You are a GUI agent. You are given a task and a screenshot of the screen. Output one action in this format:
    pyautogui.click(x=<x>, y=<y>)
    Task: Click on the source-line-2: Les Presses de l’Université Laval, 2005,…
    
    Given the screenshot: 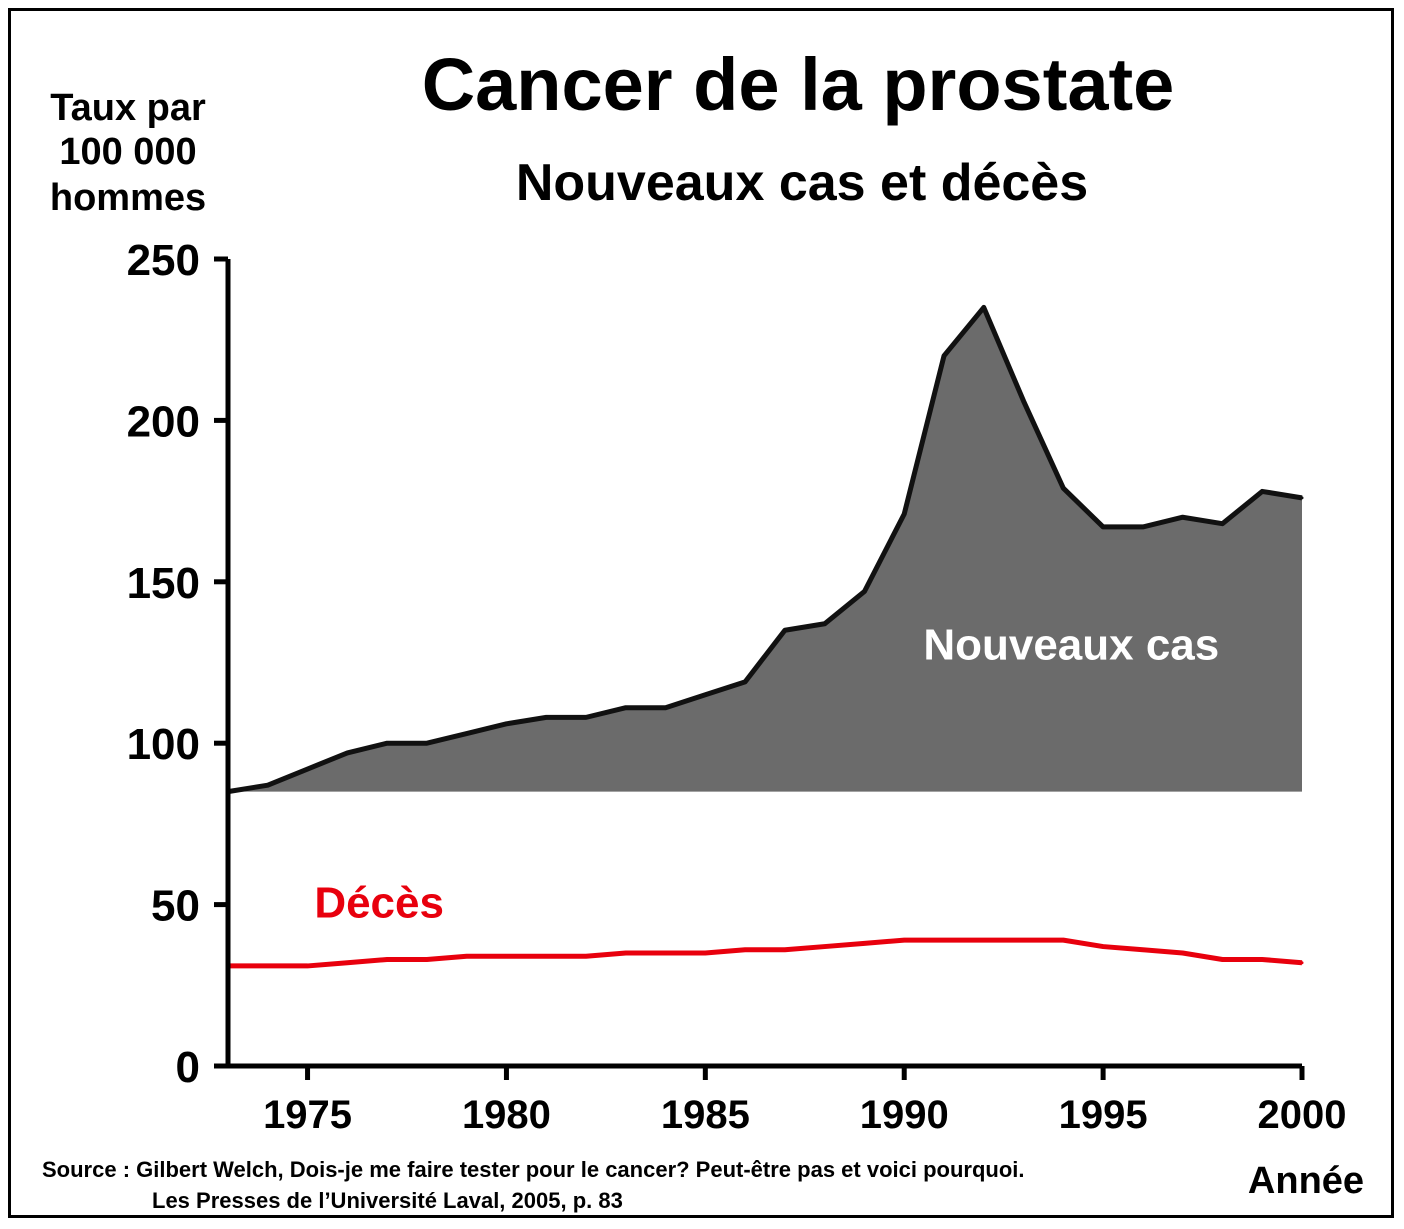 What is the action you would take?
    pyautogui.click(x=387, y=1200)
    